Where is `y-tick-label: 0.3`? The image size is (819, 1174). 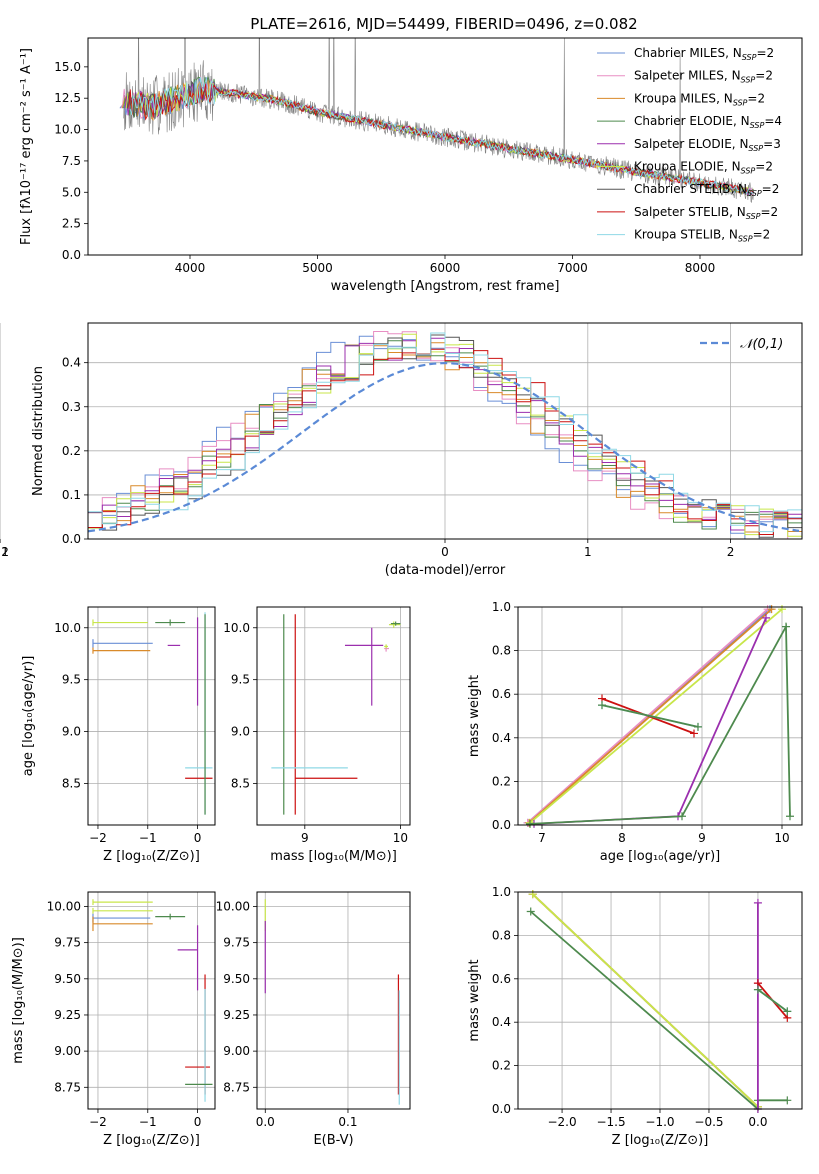
y-tick-label: 0.3 is located at coordinates (71, 407).